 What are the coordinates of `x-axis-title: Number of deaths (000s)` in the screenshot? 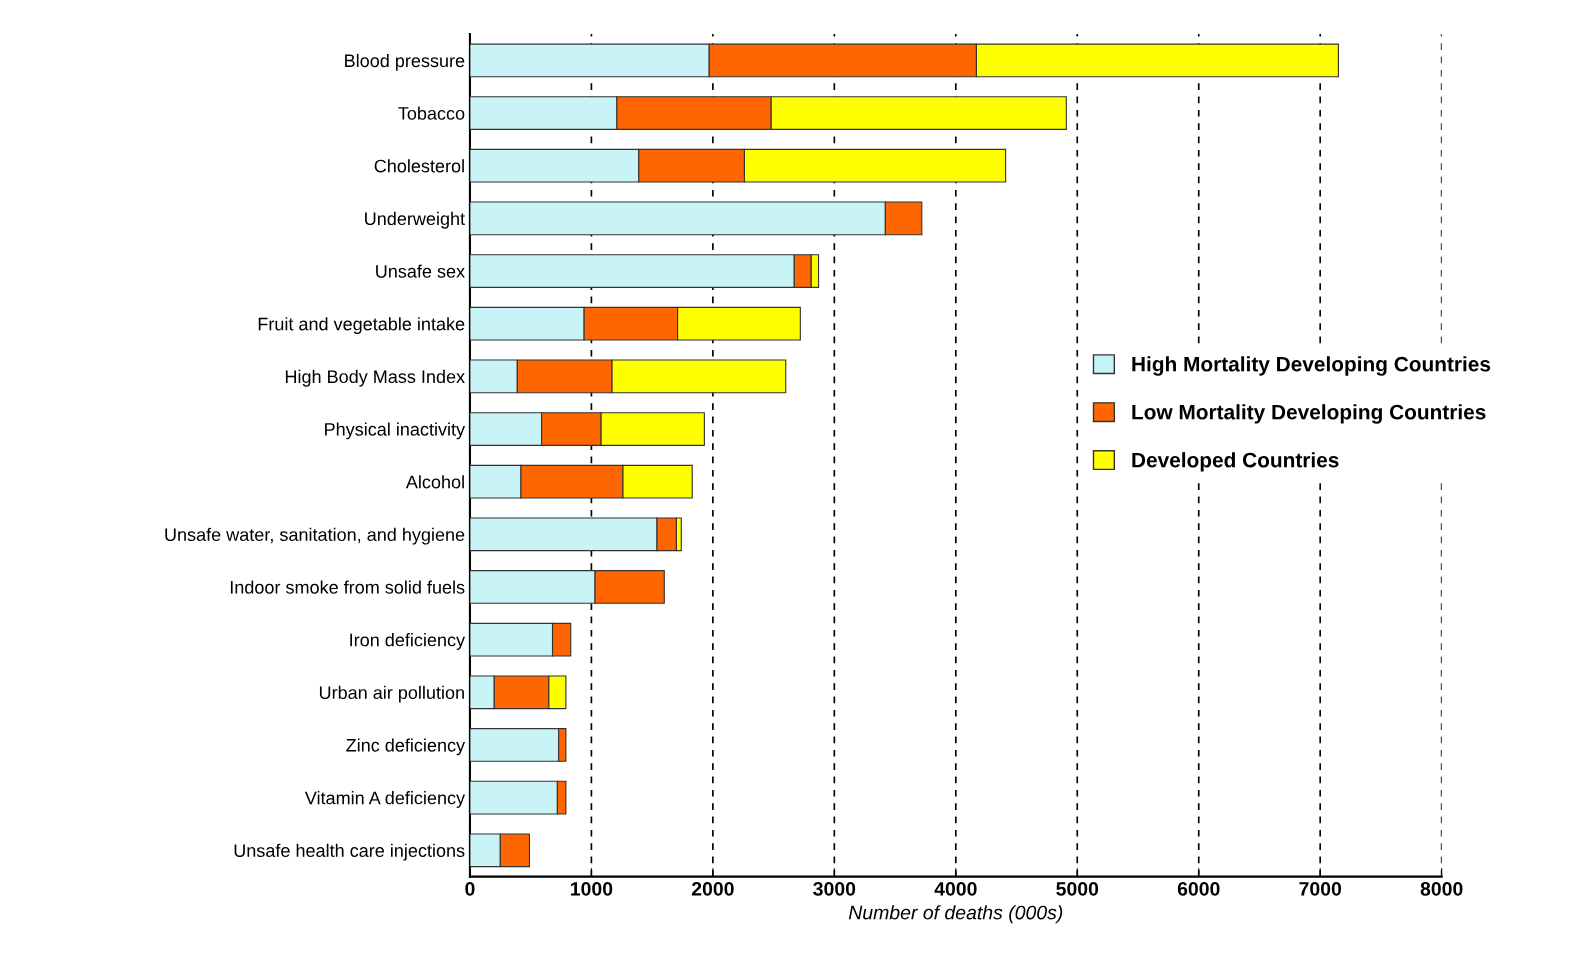 It's located at (955, 914).